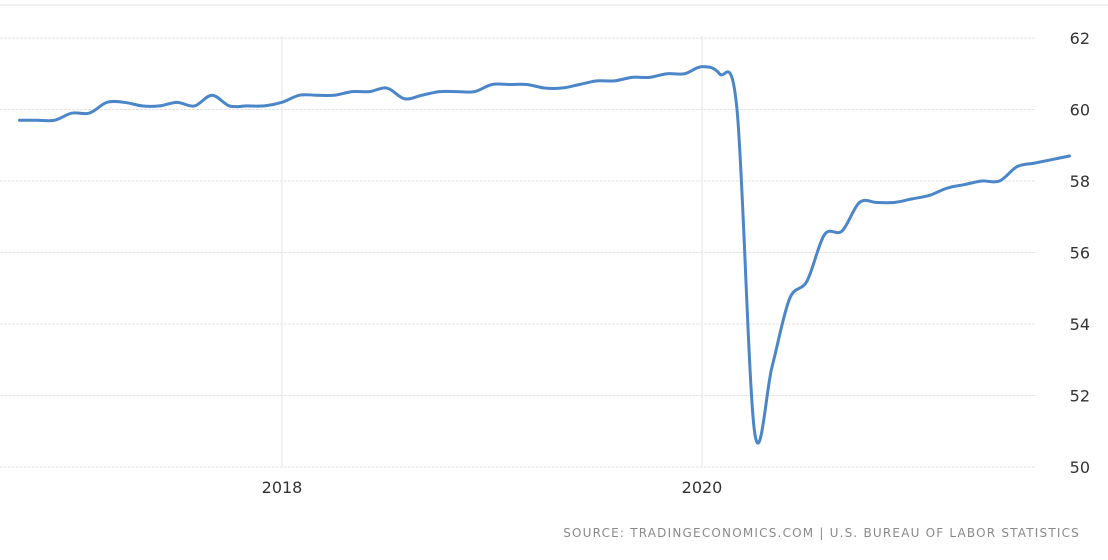 This screenshot has height=560, width=1108. I want to click on y-tick-label: 52, so click(1080, 396).